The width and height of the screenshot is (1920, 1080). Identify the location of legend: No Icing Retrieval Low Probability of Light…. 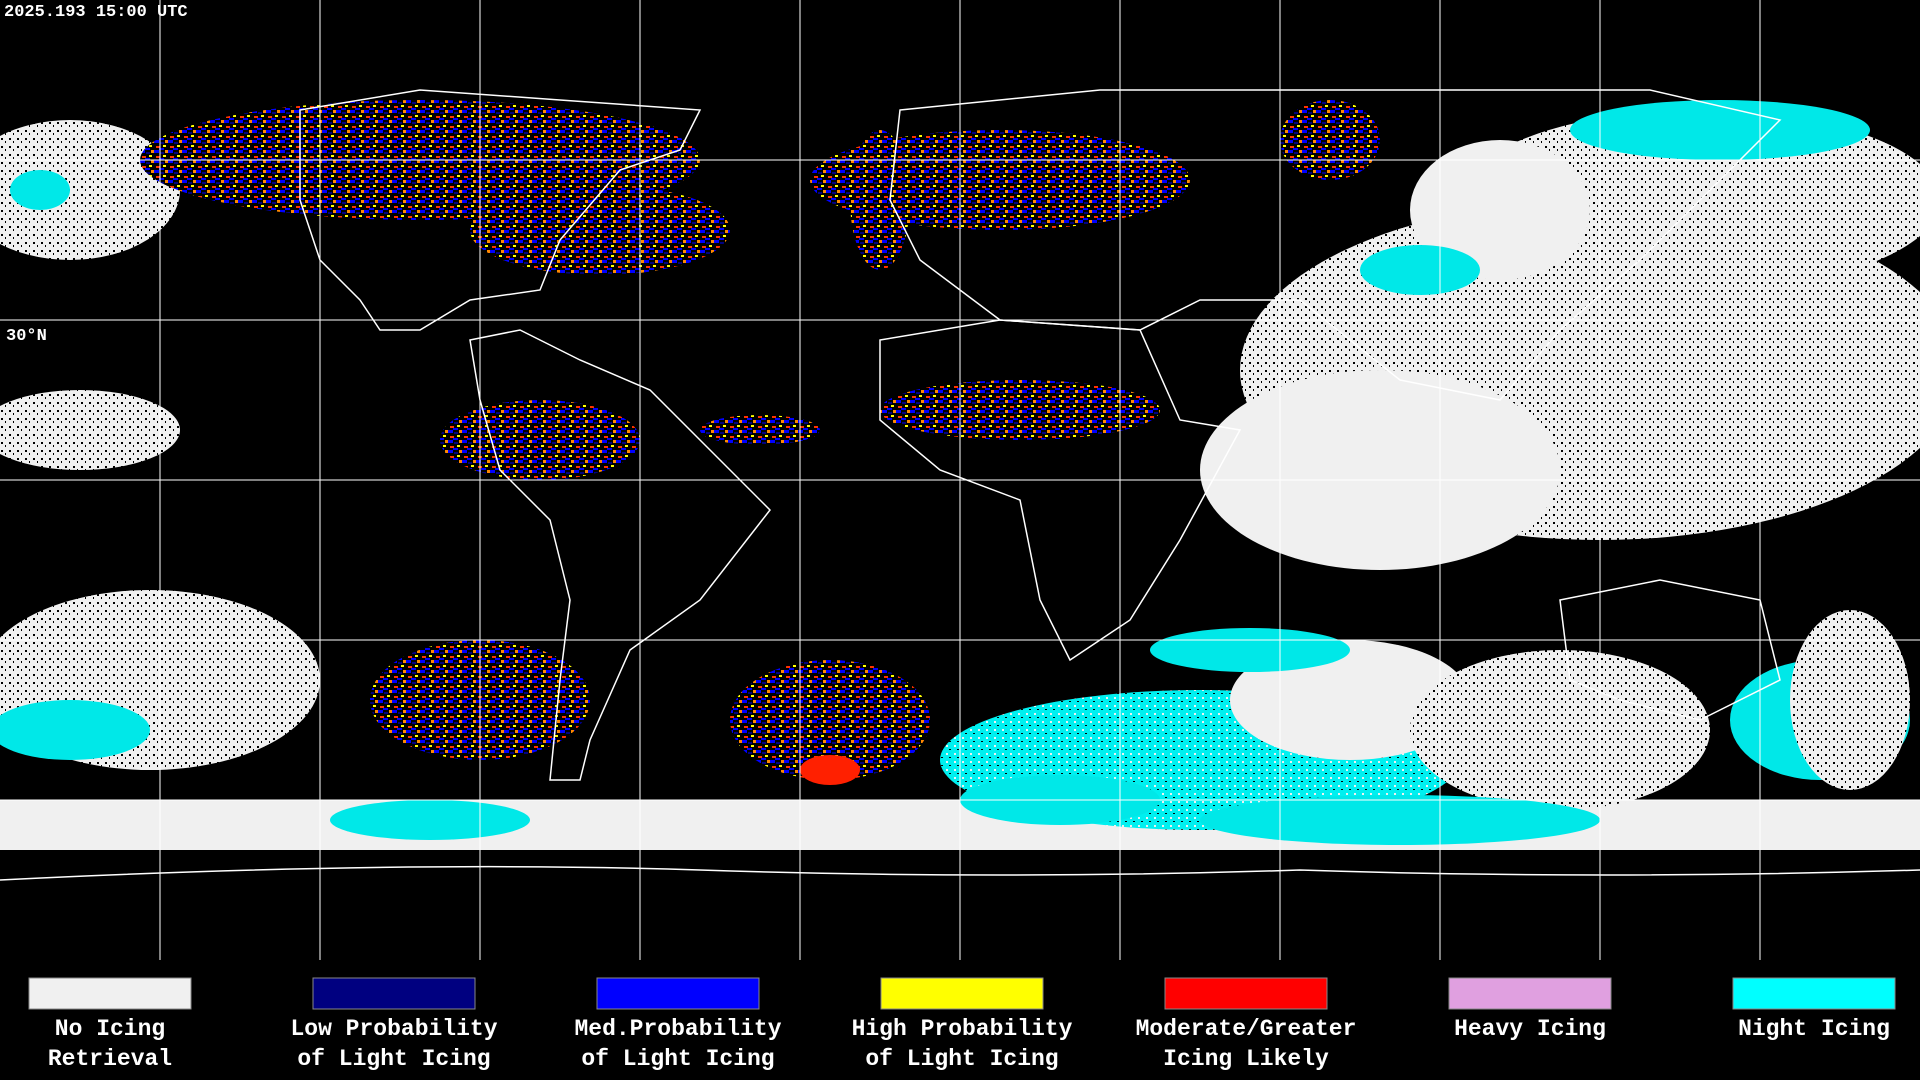
(962, 1024).